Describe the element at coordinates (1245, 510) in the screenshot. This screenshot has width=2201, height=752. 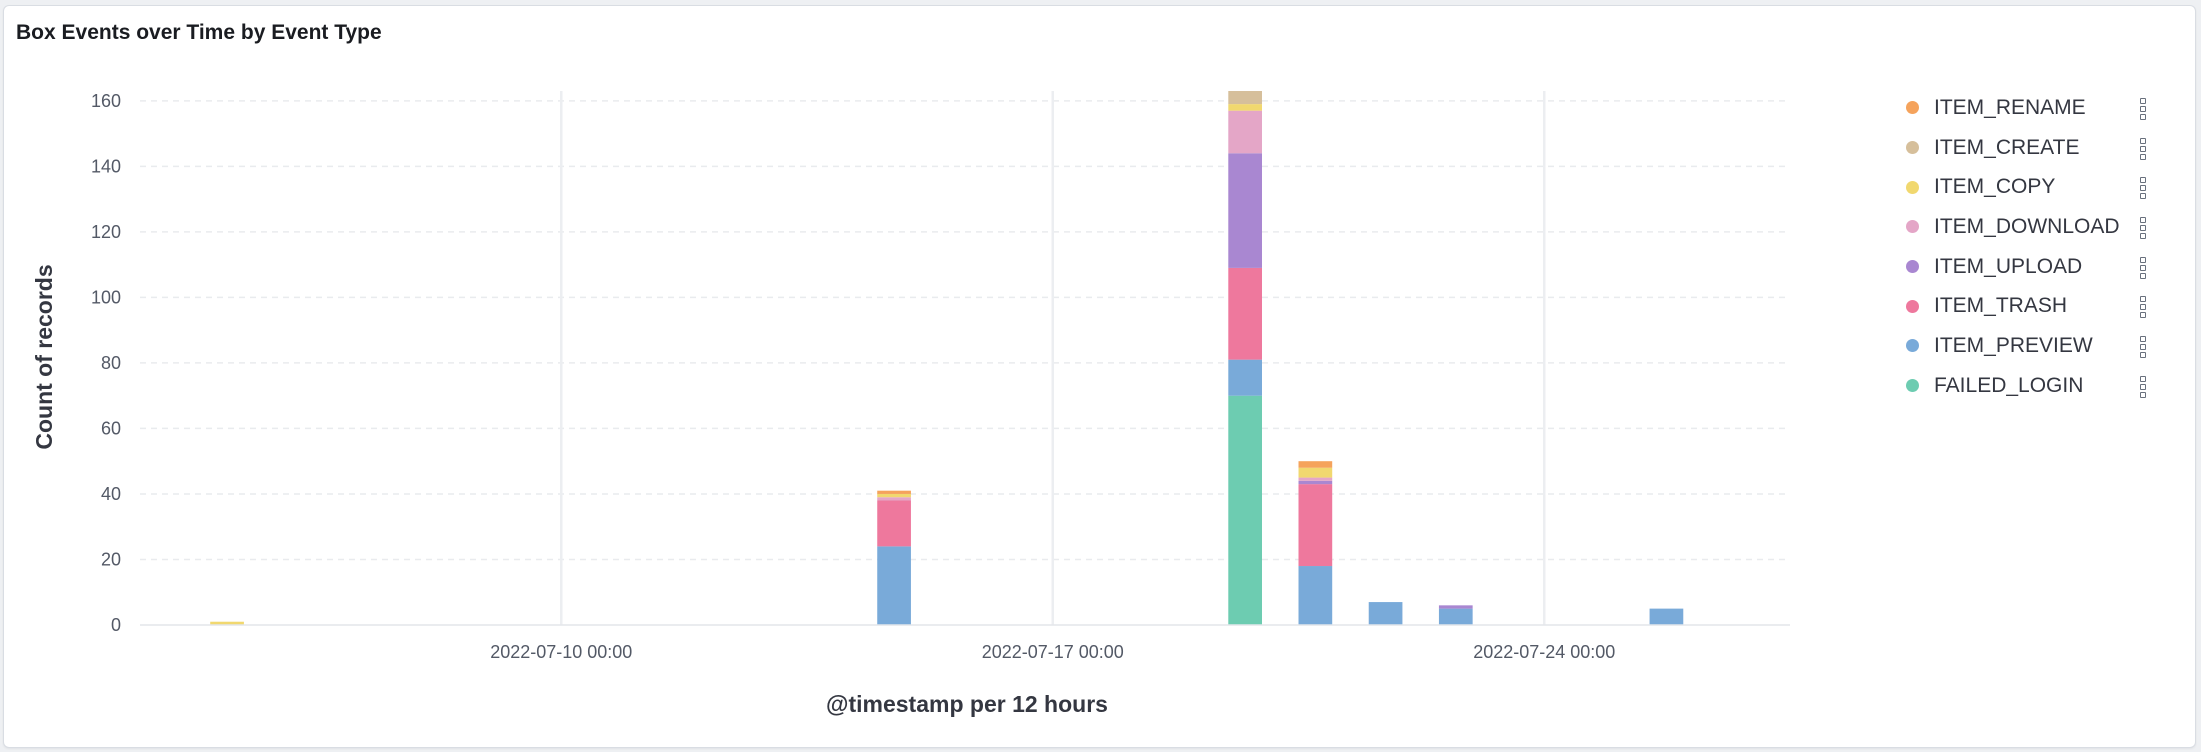
I see `bar-segment-failed-login` at that location.